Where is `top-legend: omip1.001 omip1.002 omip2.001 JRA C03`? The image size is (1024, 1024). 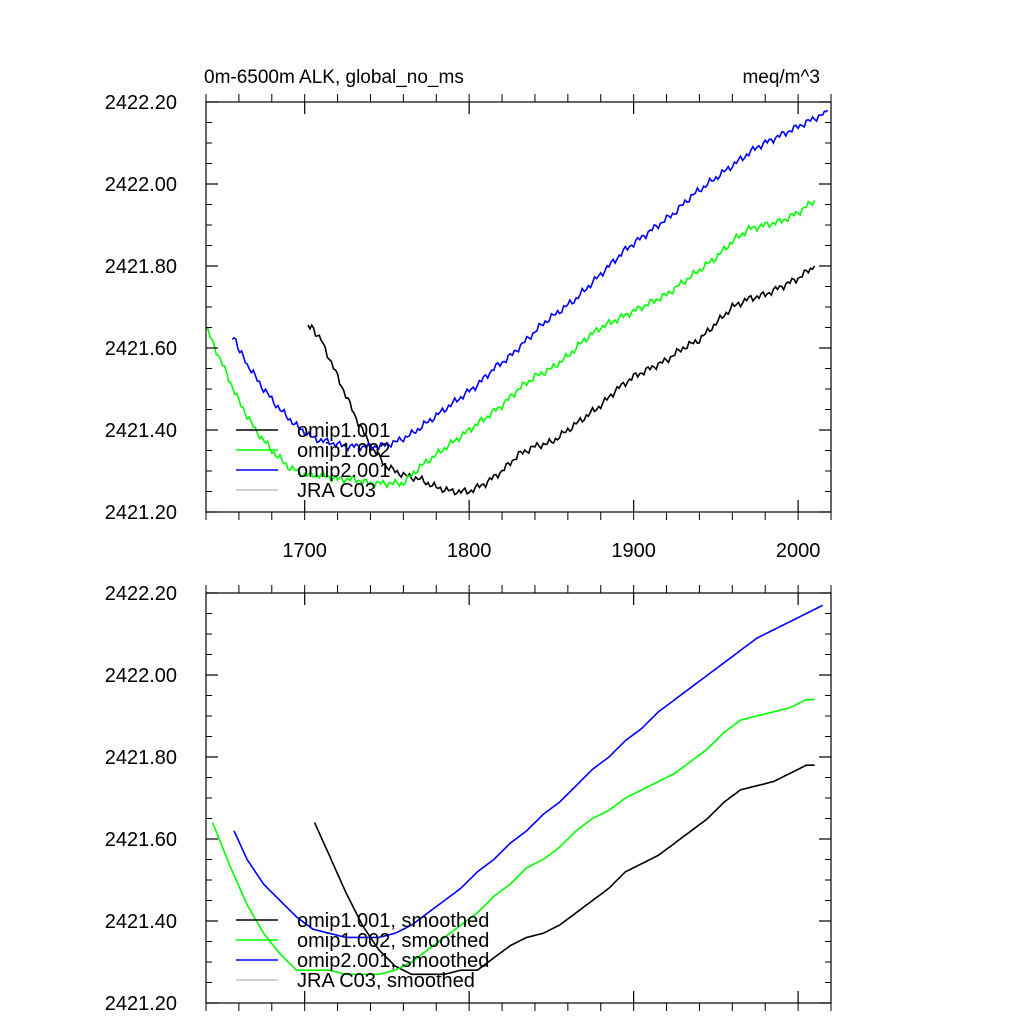 top-legend: omip1.001 omip1.002 omip2.001 JRA C03 is located at coordinates (313, 461).